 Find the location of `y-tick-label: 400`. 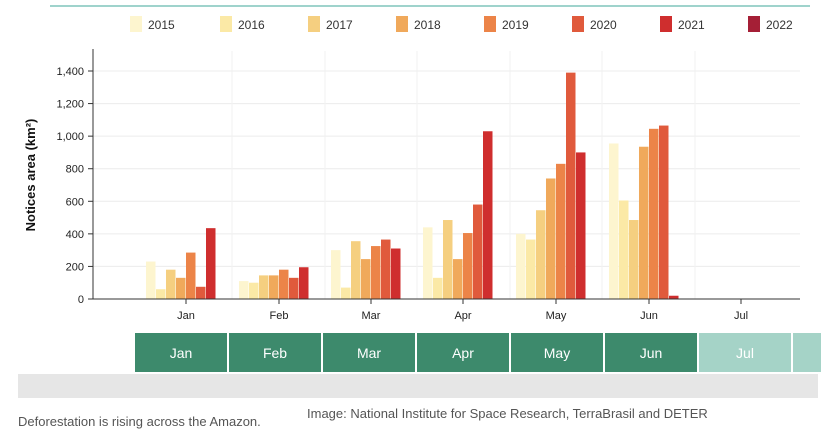

y-tick-label: 400 is located at coordinates (75, 235).